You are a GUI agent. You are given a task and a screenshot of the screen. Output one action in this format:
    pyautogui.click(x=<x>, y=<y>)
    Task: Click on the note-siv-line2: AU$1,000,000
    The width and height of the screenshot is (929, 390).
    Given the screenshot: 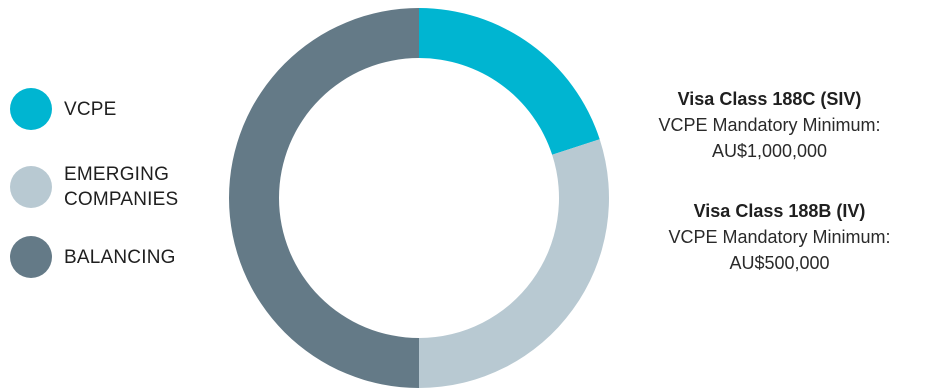 What is the action you would take?
    pyautogui.click(x=769, y=151)
    